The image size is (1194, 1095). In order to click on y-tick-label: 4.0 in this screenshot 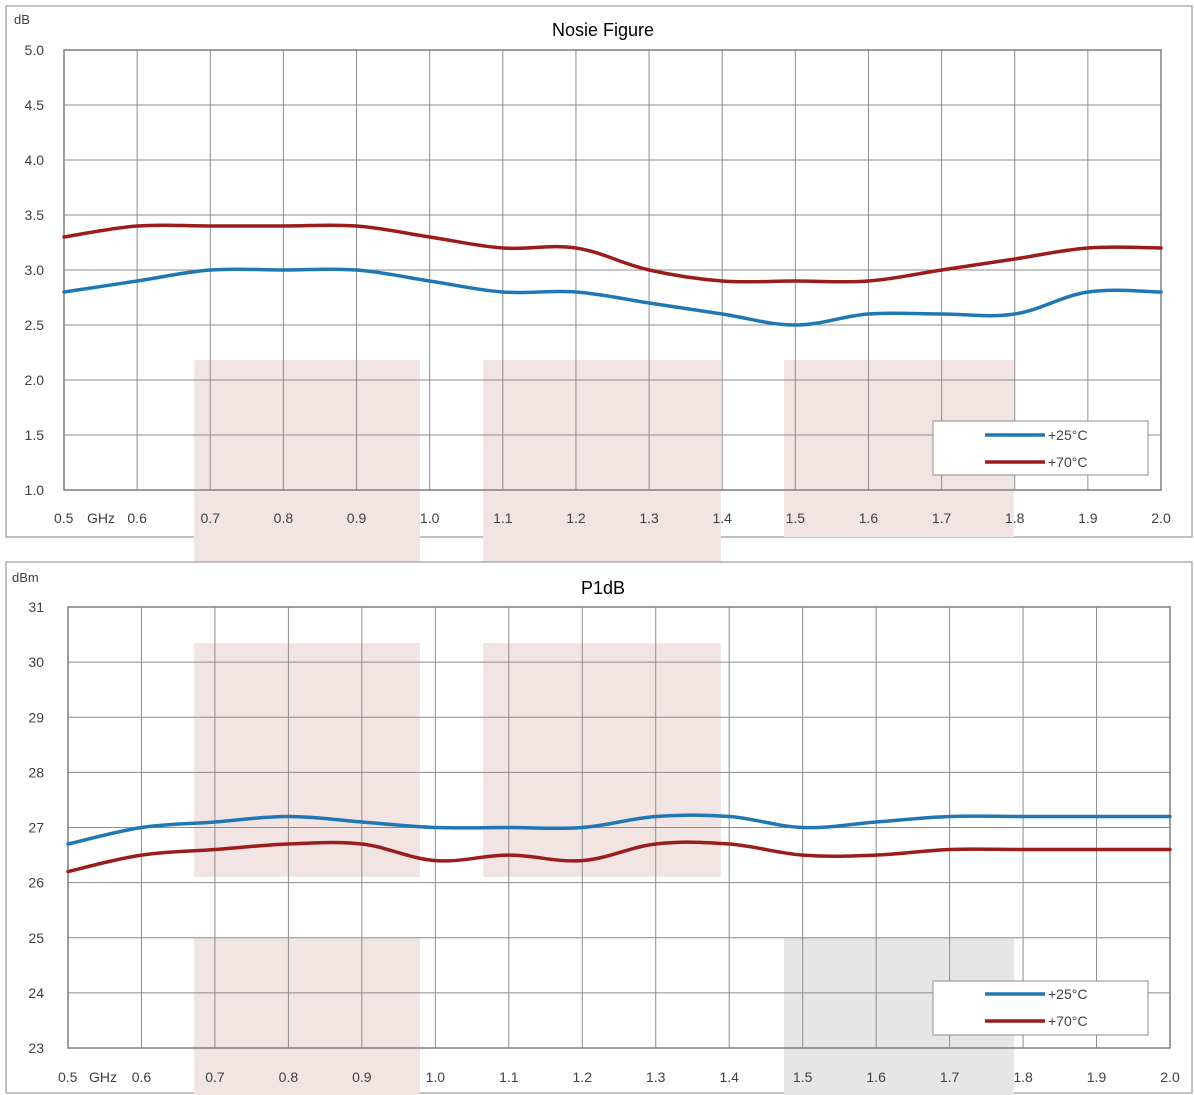, I will do `click(35, 160)`.